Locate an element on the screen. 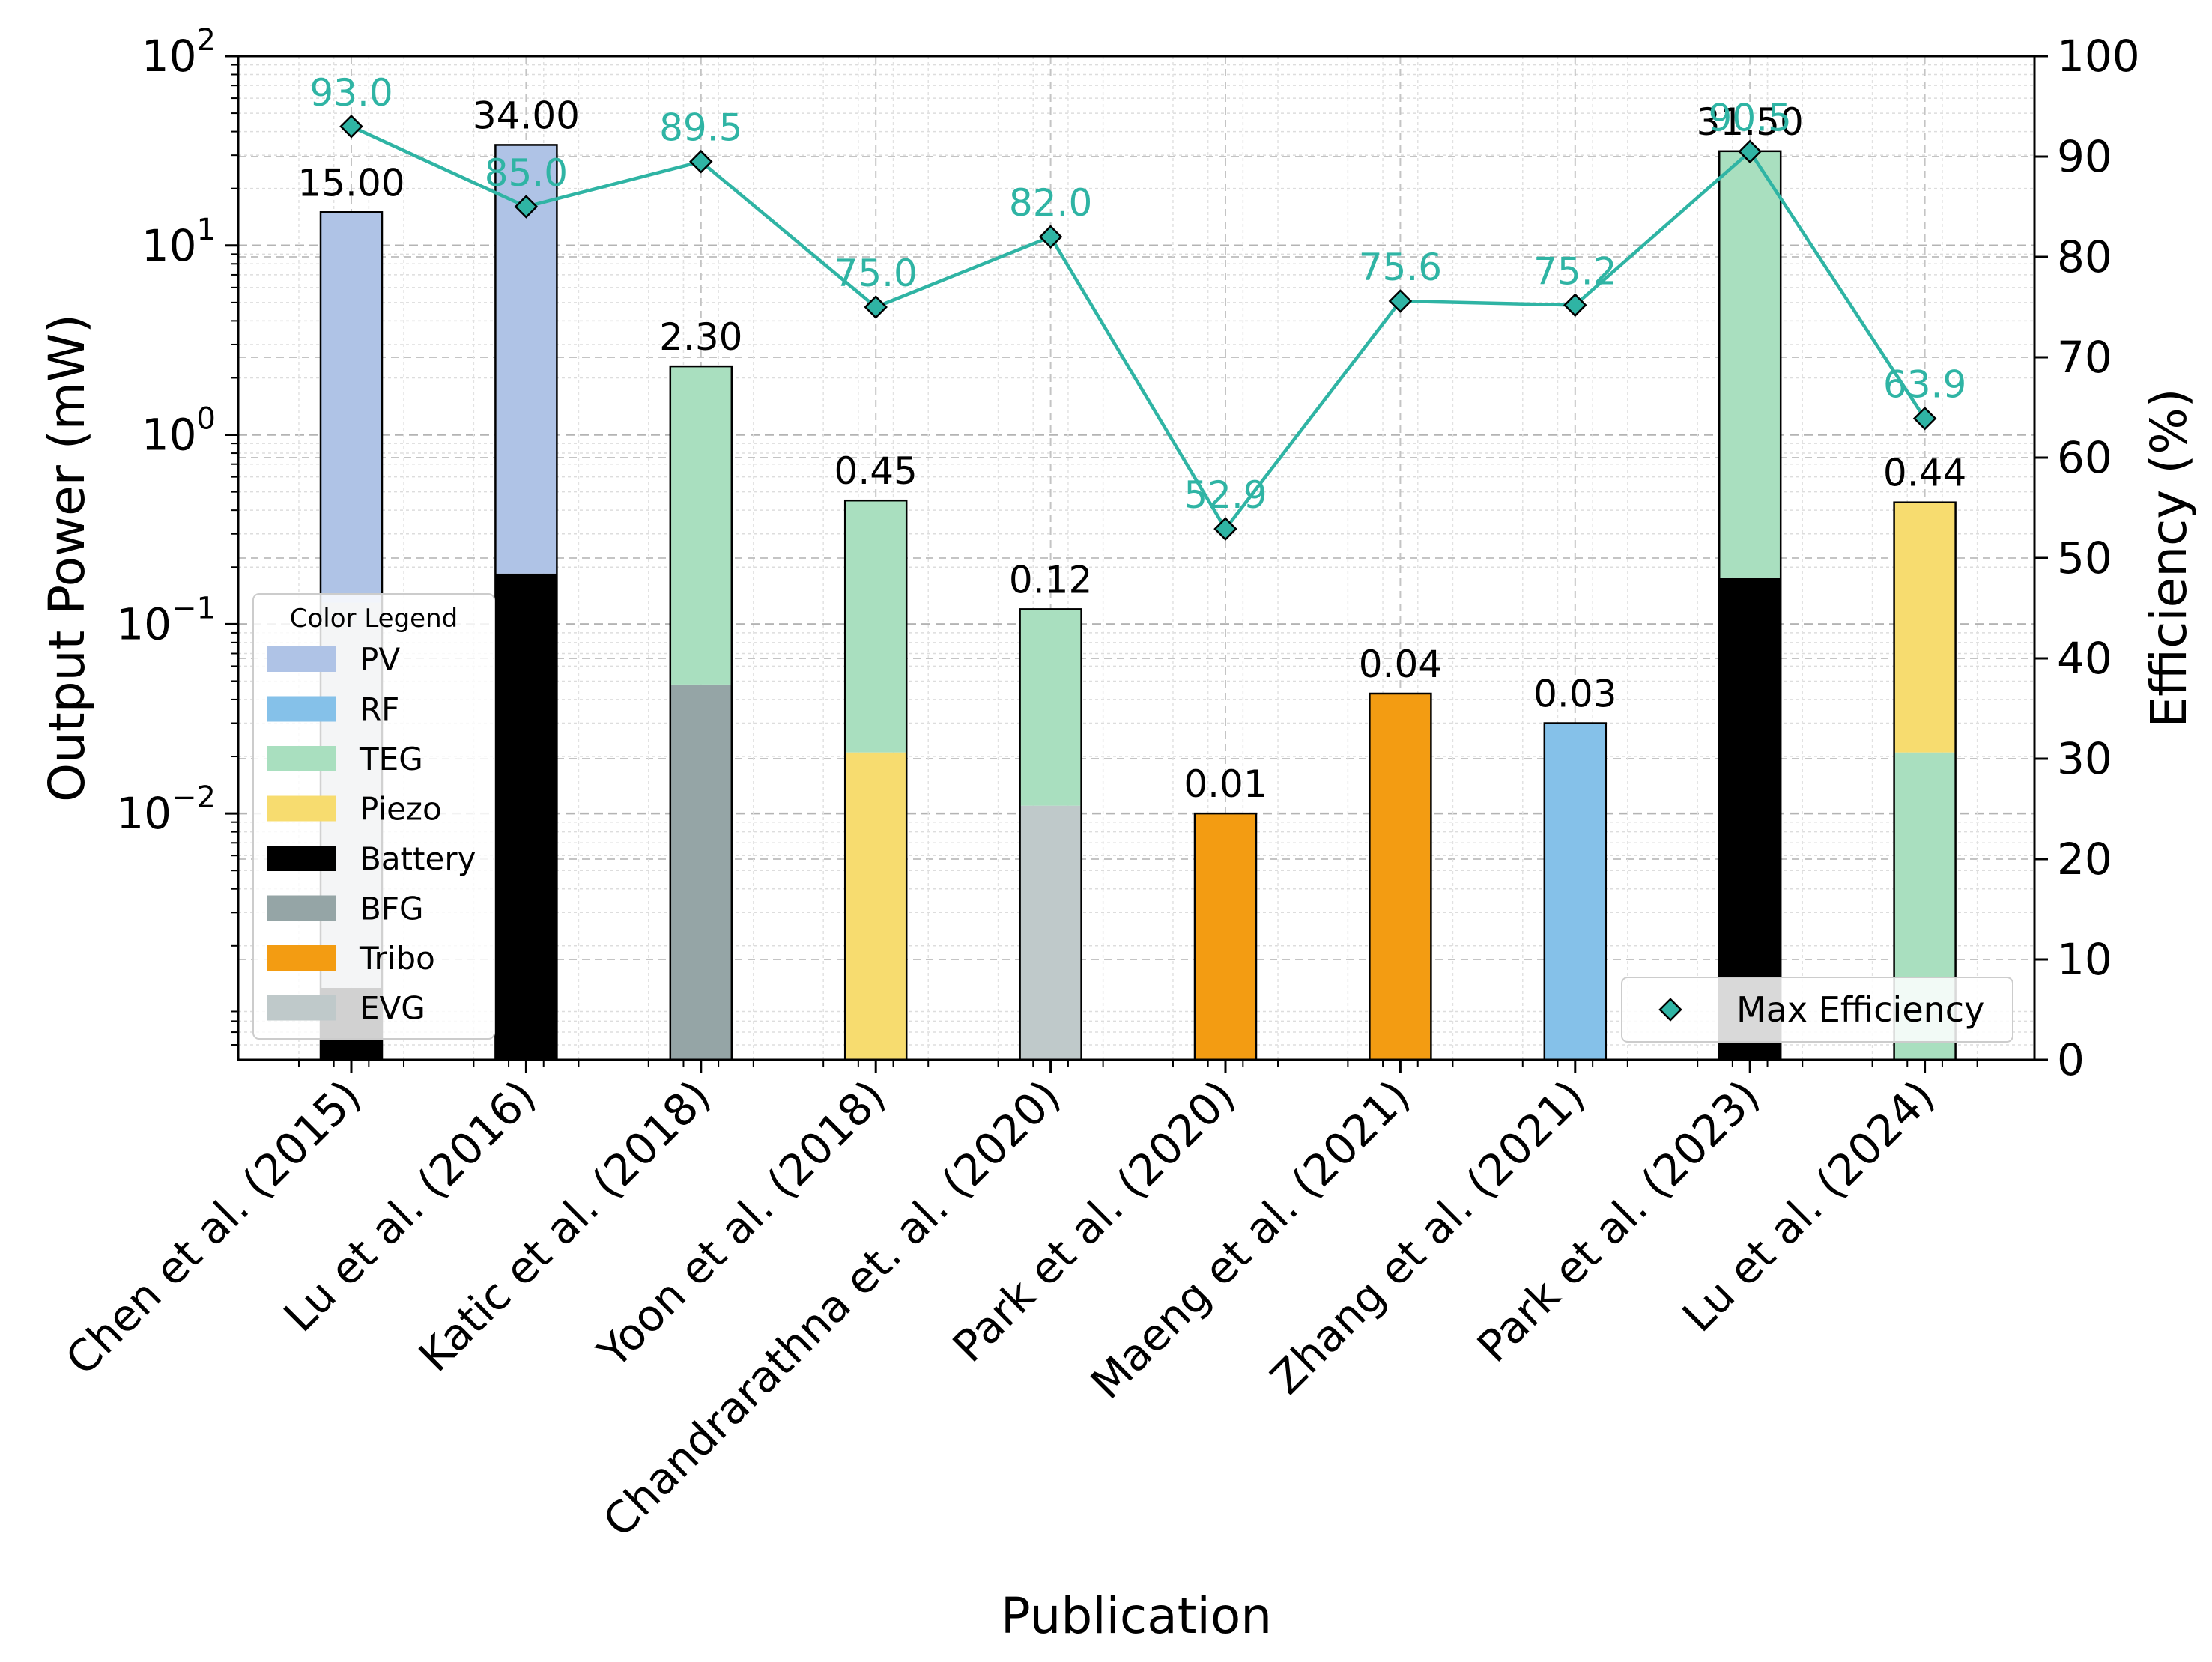 This screenshot has width=2212, height=1662. y-tick-label: 101 is located at coordinates (179, 242).